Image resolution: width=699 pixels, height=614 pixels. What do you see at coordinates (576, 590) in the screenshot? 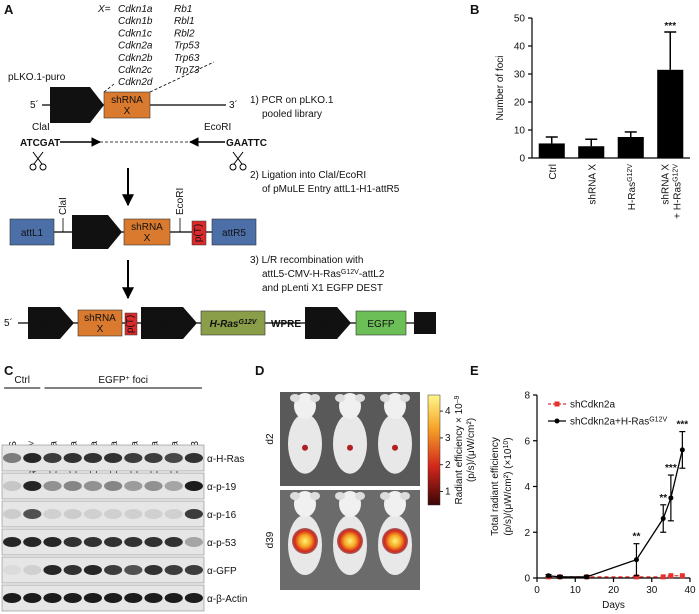
I see `x-tick-label: 10` at bounding box center [576, 590].